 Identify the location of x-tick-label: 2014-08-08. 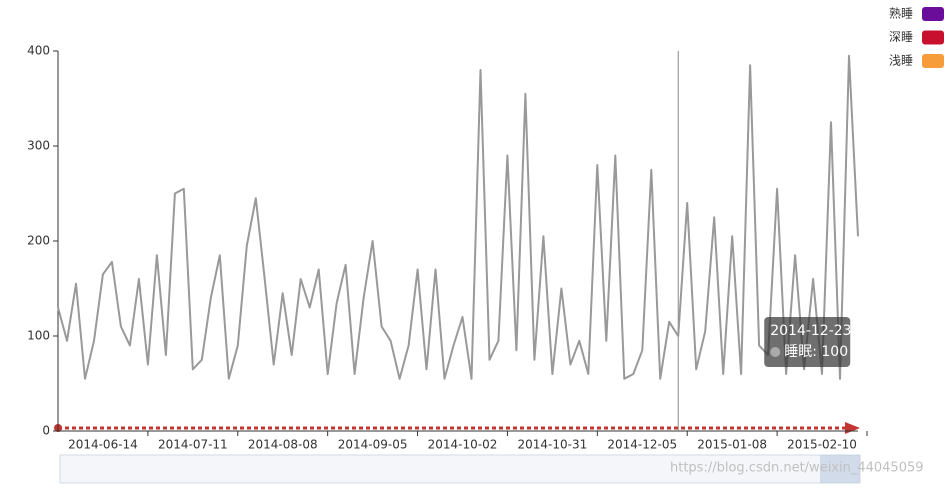
(283, 445).